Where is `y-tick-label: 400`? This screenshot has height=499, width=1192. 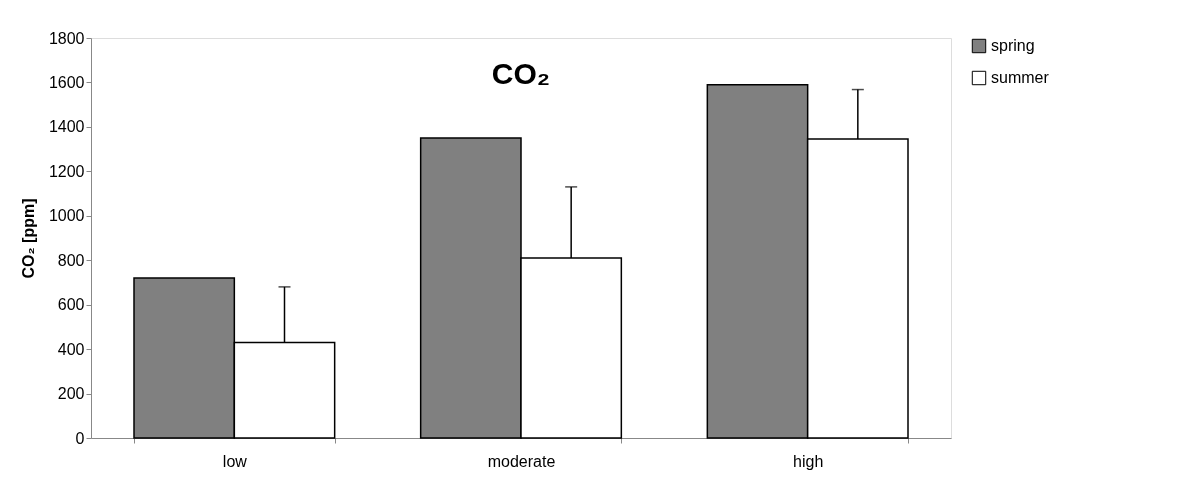
y-tick-label: 400 is located at coordinates (71, 349).